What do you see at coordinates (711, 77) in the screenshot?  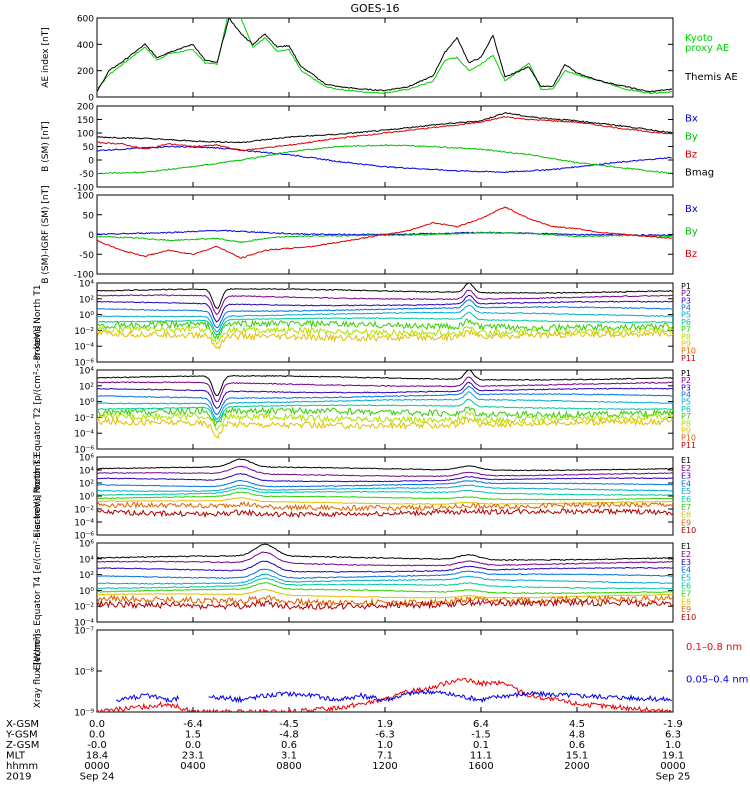 I see `legend-entry: Themis AE` at bounding box center [711, 77].